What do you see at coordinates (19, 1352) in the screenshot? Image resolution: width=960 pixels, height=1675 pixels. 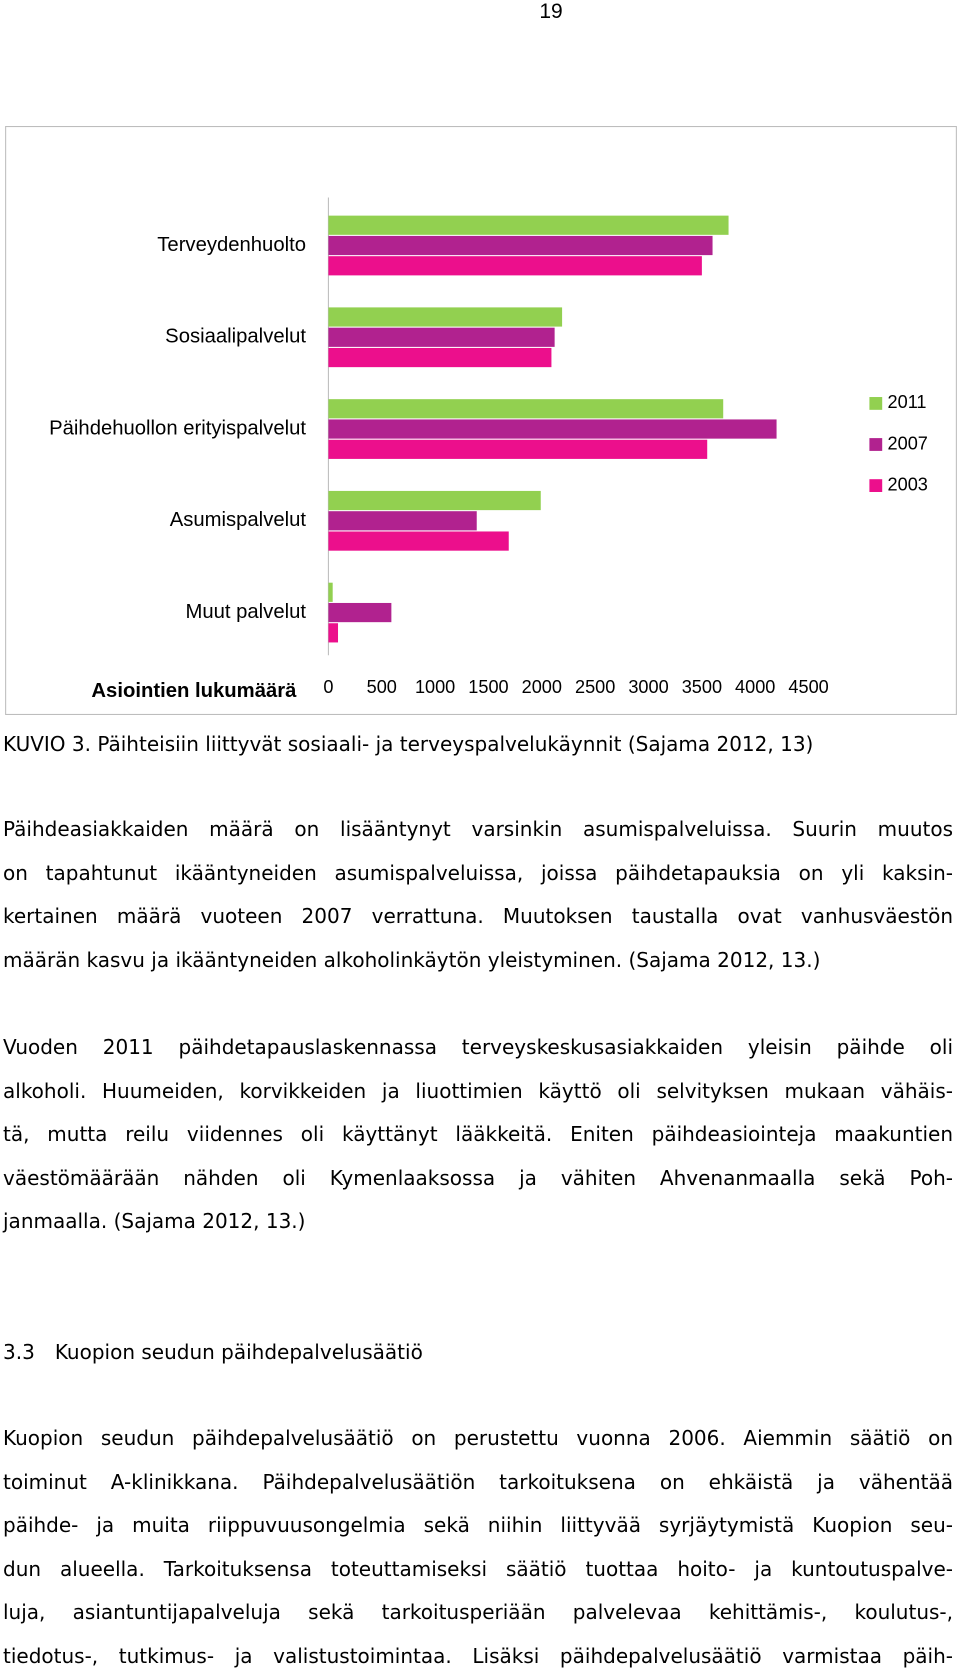 I see `heading-number: 3.3` at bounding box center [19, 1352].